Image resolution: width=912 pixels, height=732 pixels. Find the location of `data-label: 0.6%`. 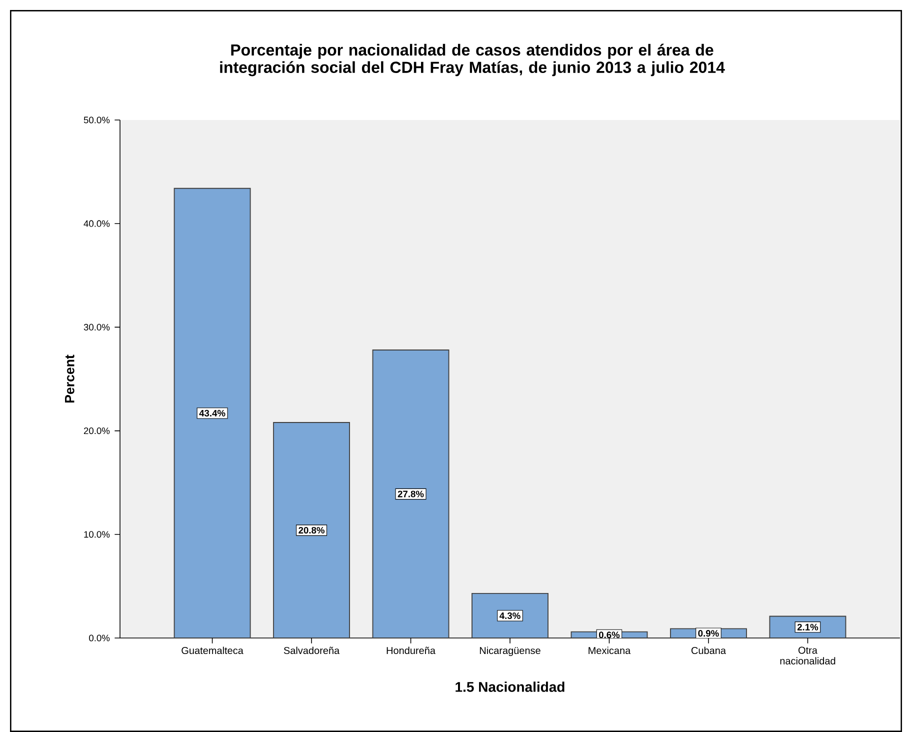

data-label: 0.6% is located at coordinates (609, 635).